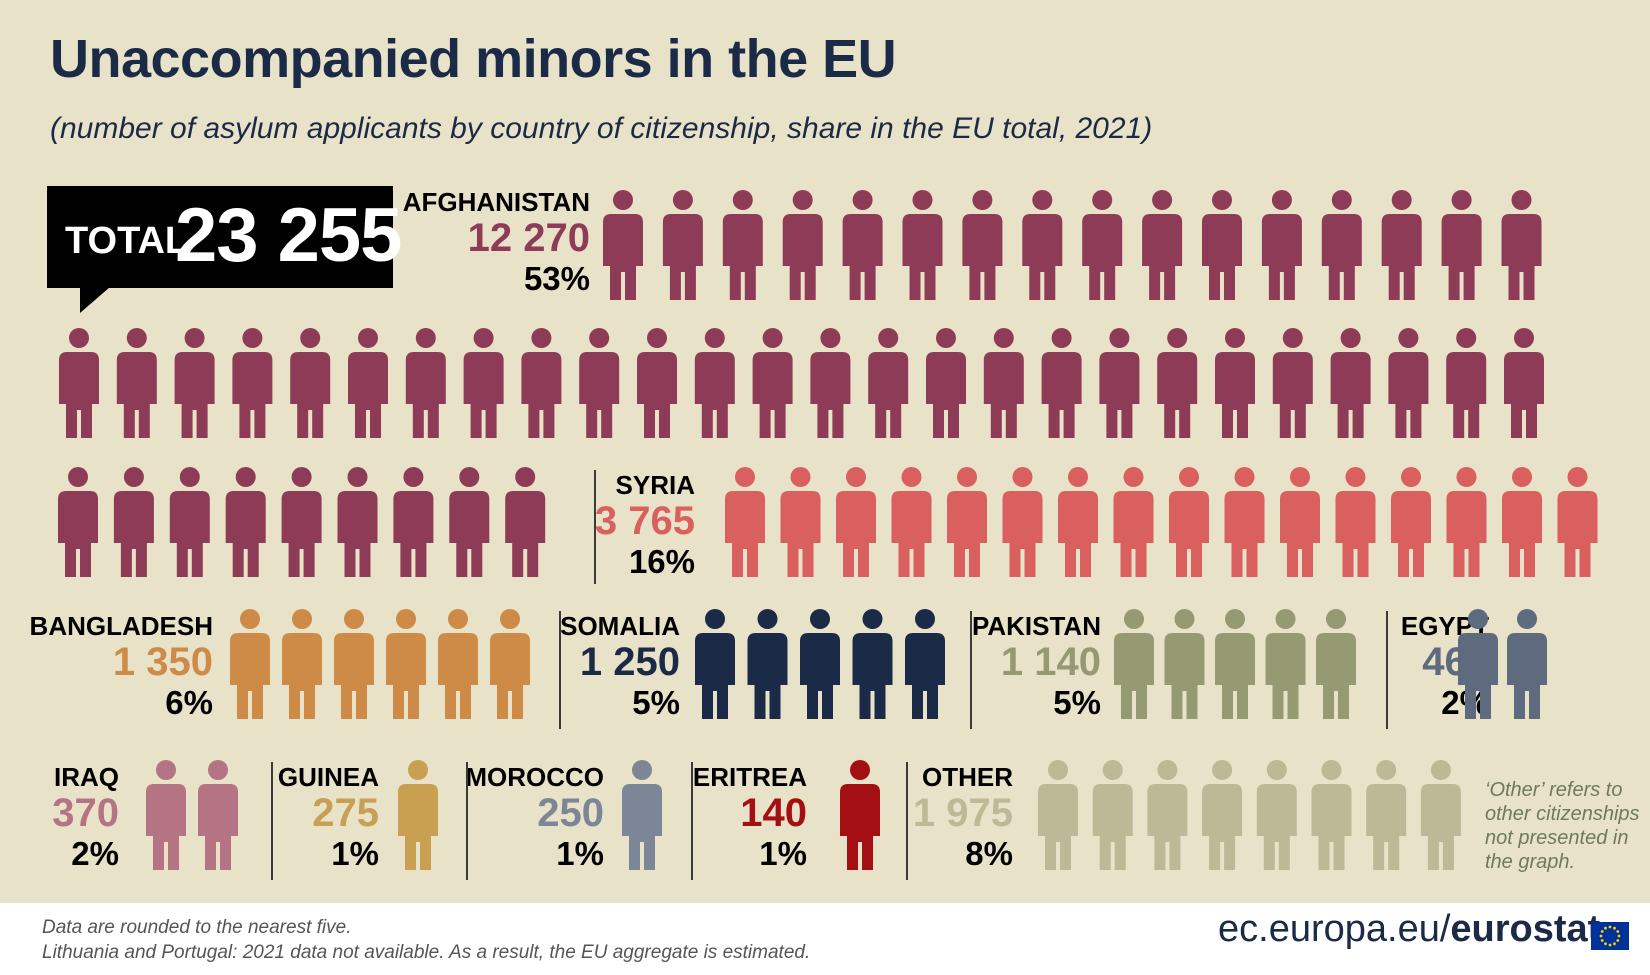 Image resolution: width=1650 pixels, height=975 pixels. What do you see at coordinates (962, 813) in the screenshot?
I see `country-value: 1 975` at bounding box center [962, 813].